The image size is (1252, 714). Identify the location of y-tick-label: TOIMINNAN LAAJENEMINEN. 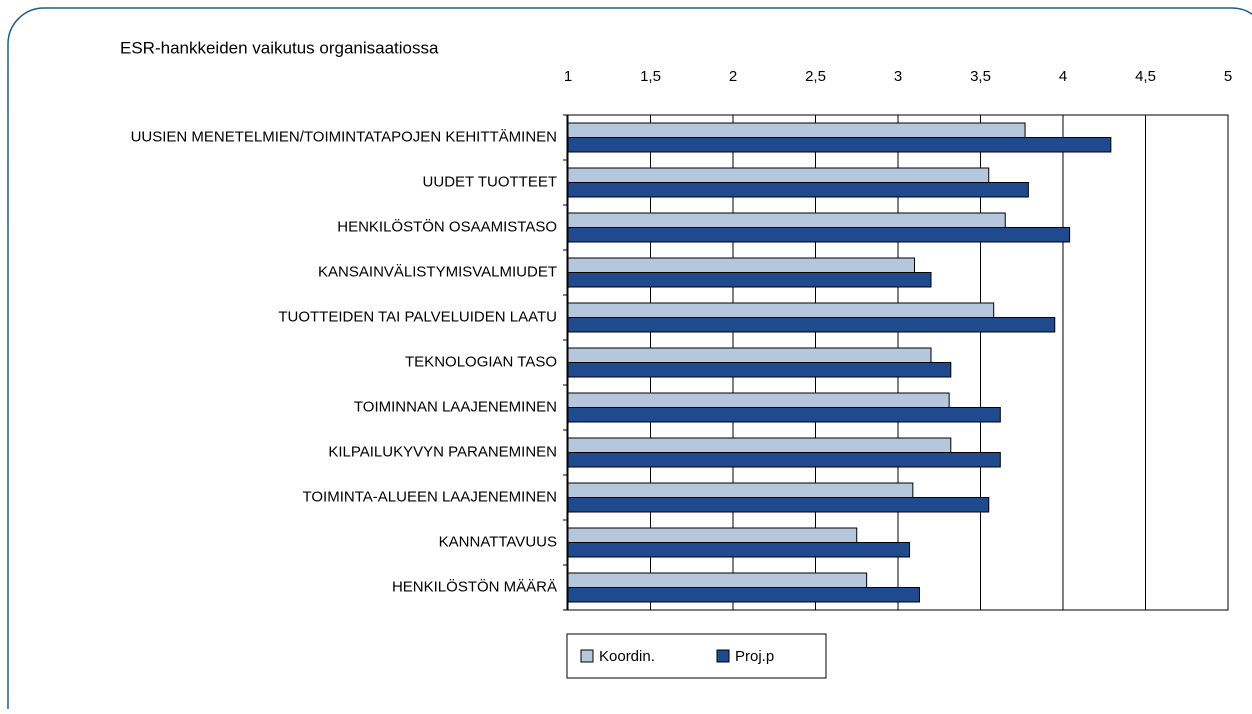
(455, 406).